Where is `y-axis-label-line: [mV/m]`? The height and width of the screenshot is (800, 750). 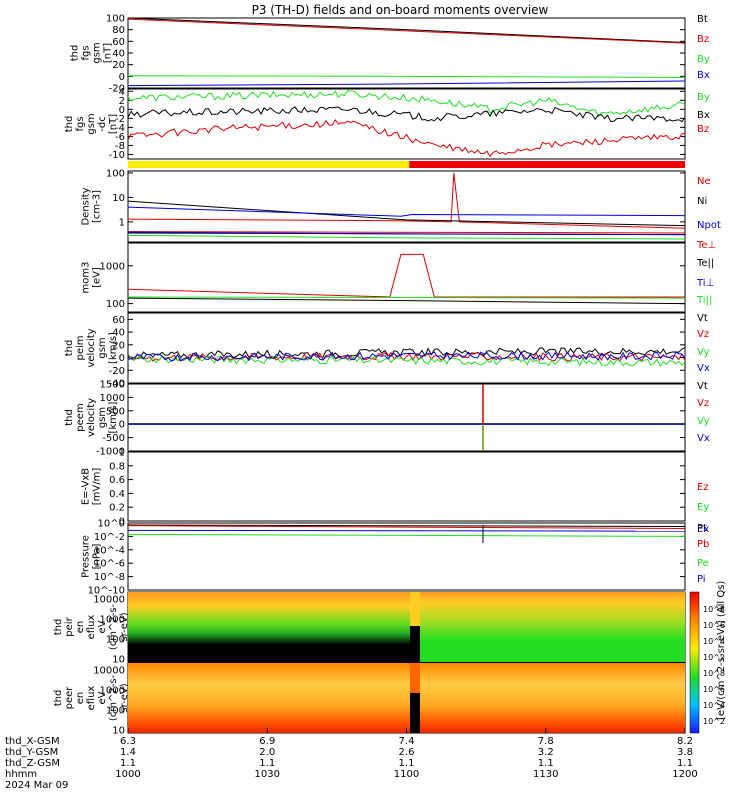
y-axis-label-line: [mV/m] is located at coordinates (97, 487).